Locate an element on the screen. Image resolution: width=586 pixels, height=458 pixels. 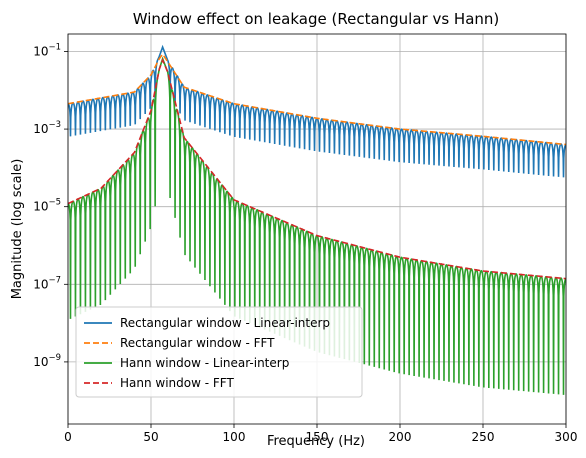
x-tick-label: 250 is located at coordinates (483, 437).